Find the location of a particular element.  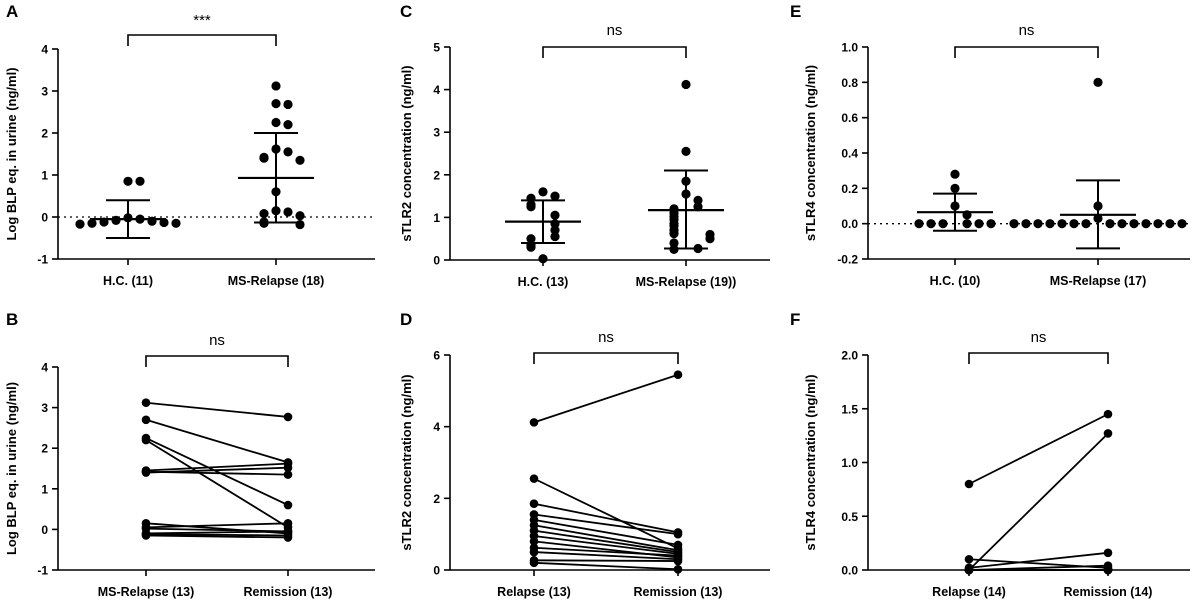

y-tick-label: 0.4 is located at coordinates (849, 154).